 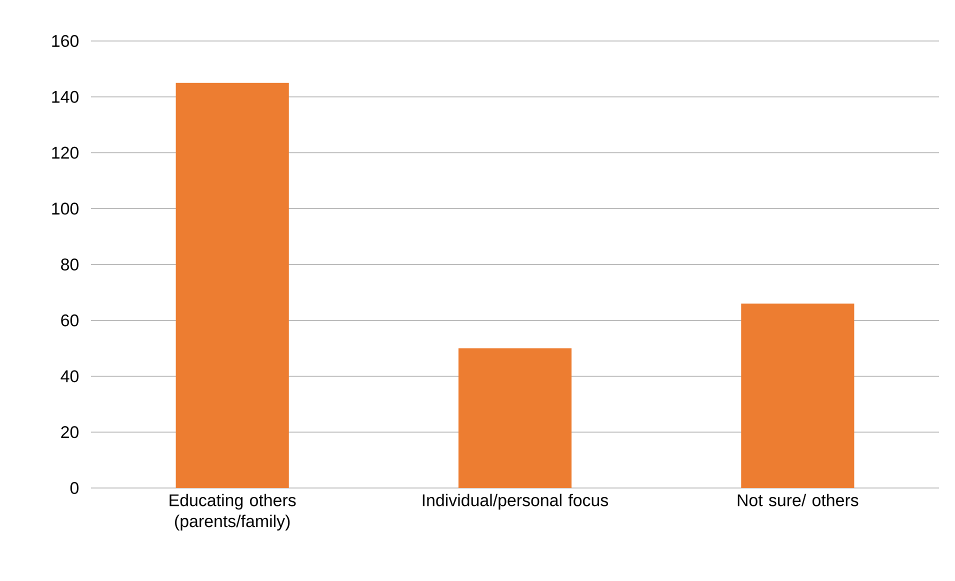 What do you see at coordinates (69, 376) in the screenshot?
I see `y-tick-label: 40` at bounding box center [69, 376].